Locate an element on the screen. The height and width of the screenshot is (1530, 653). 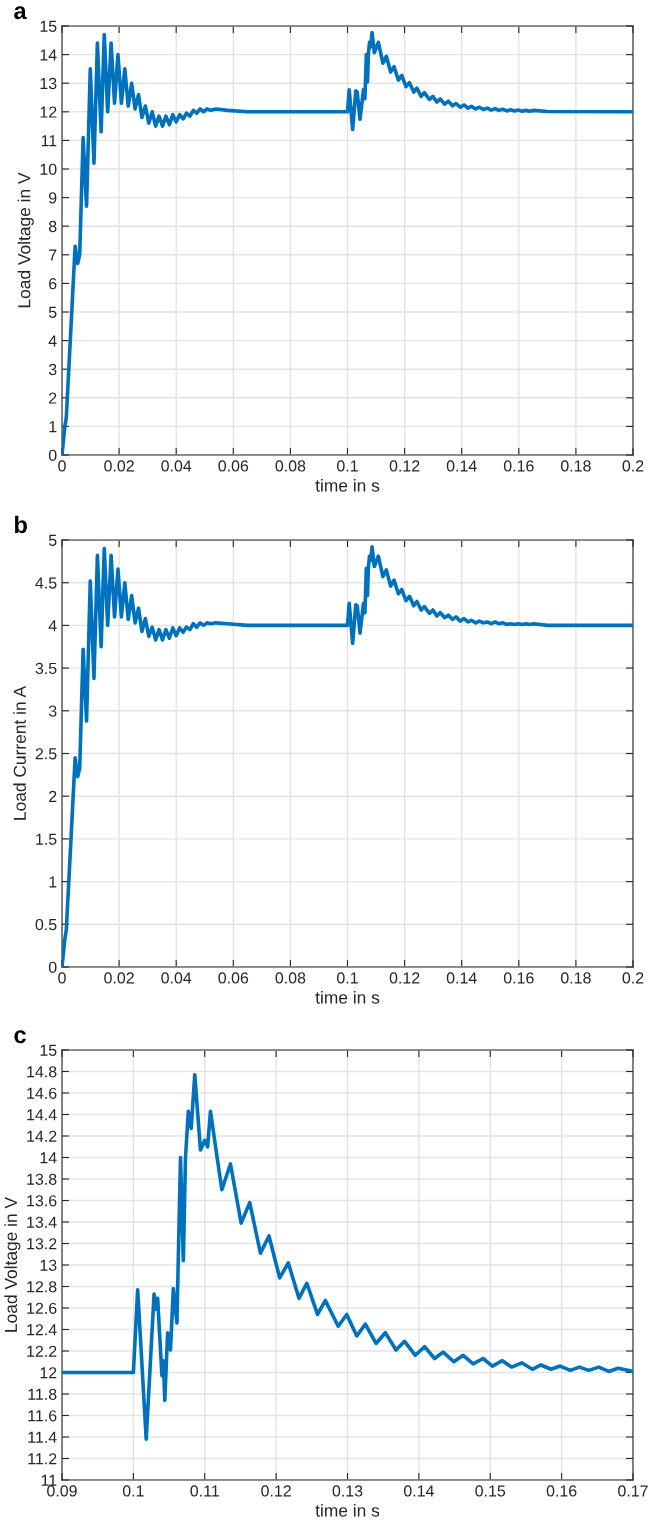
y-tick-label: 1.5 is located at coordinates (46, 839).